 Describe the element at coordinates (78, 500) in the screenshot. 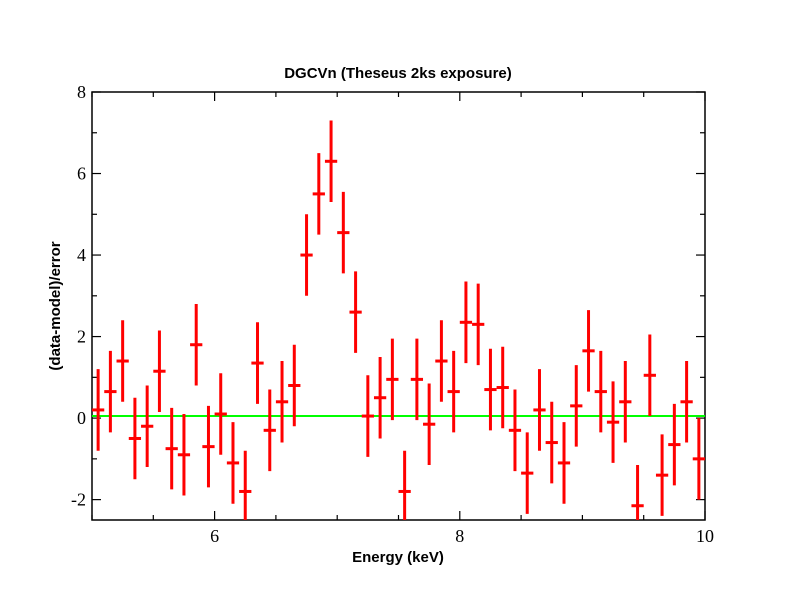

I see `y-tick-label: -2` at that location.